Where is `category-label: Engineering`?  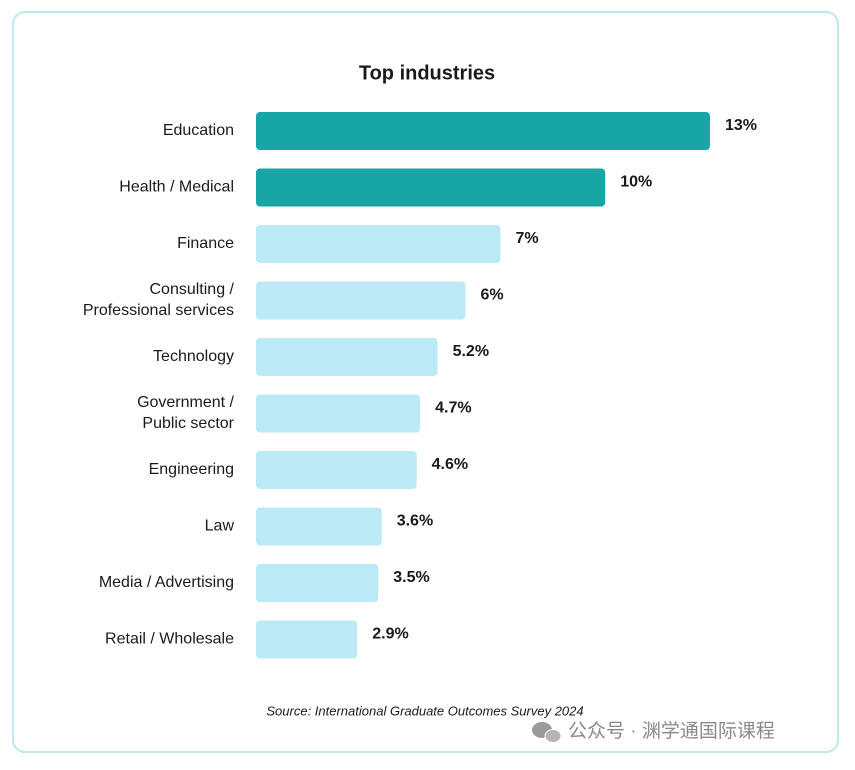
category-label: Engineering is located at coordinates (191, 469).